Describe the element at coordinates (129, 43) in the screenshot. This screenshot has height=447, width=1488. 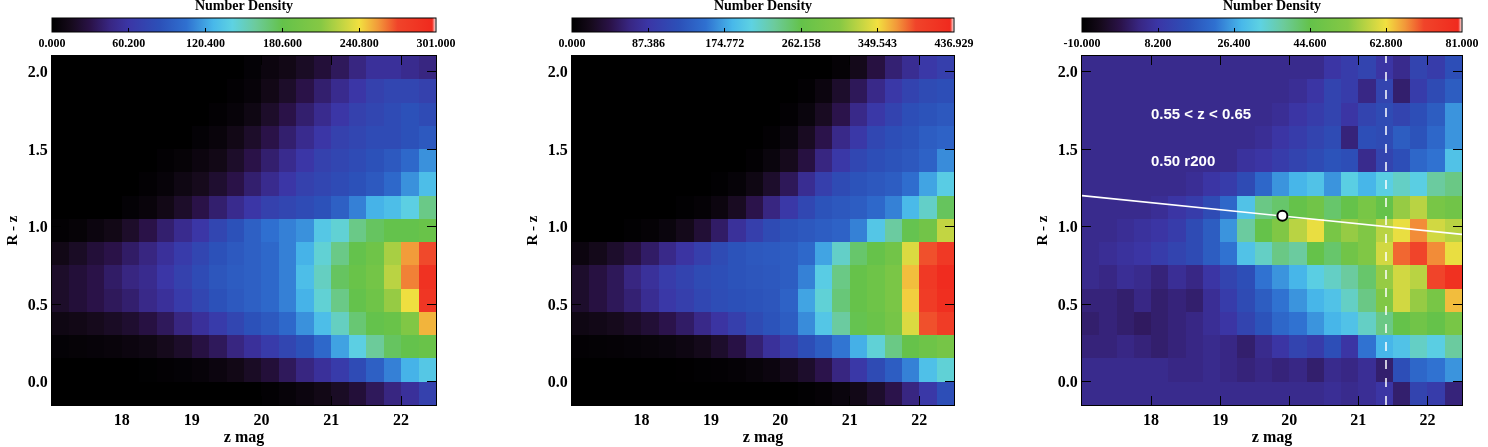
I see `color-bar-label: 60.200` at that location.